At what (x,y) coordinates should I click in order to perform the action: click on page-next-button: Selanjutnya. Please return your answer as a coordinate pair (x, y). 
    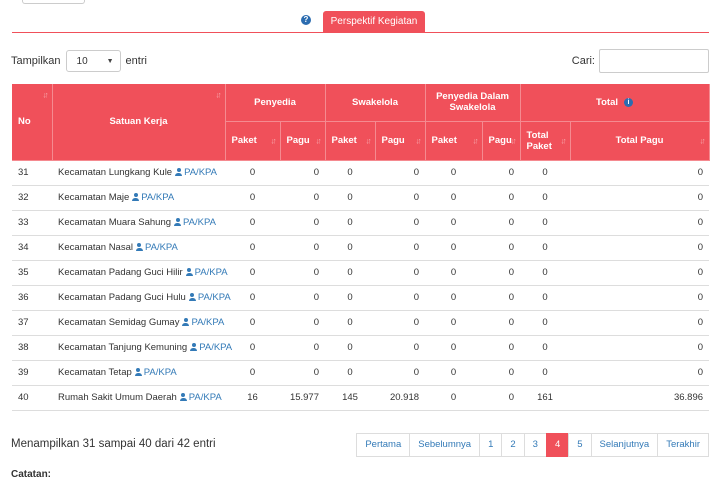
    Looking at the image, I should click on (624, 445).